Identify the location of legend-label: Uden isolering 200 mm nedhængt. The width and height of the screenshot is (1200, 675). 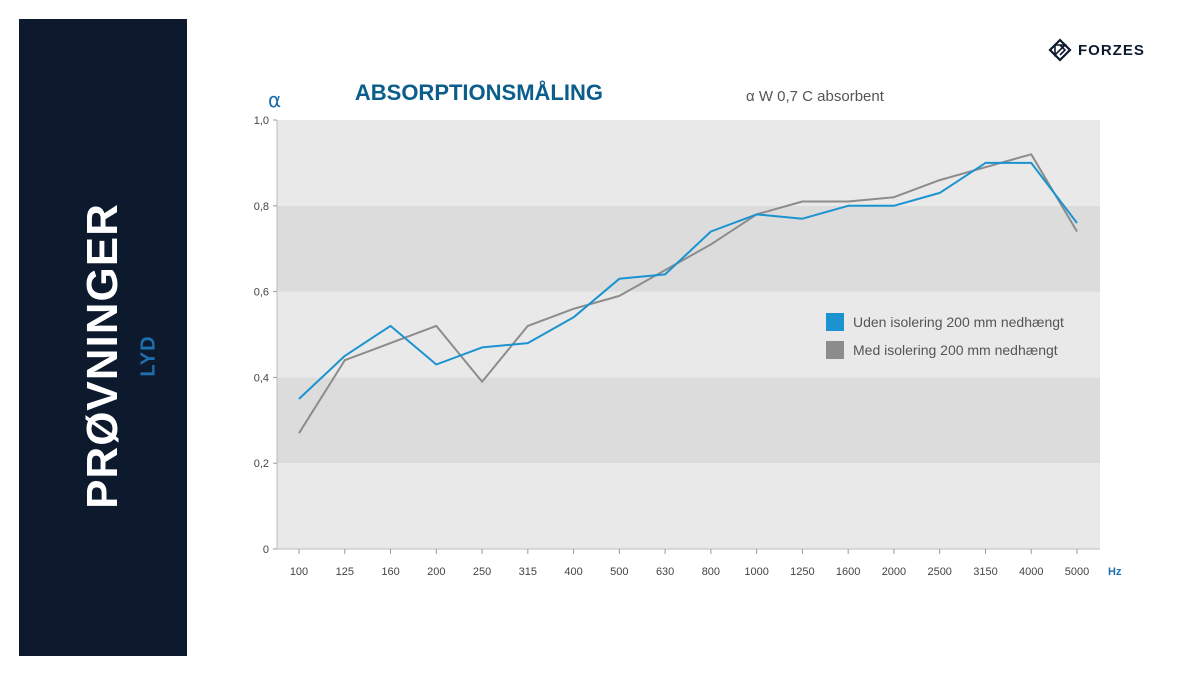
(958, 322).